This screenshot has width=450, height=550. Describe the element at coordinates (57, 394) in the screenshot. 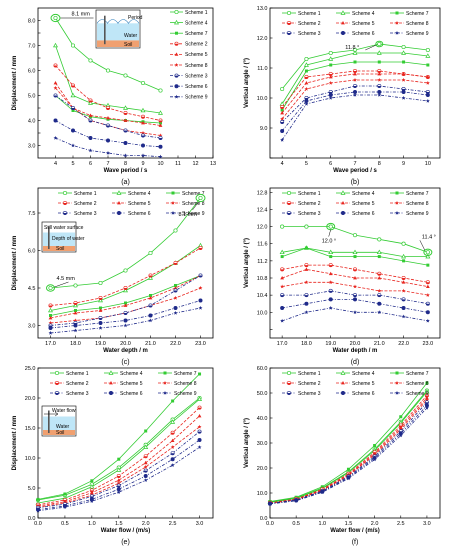

I see `legend-marker-fill` at that location.